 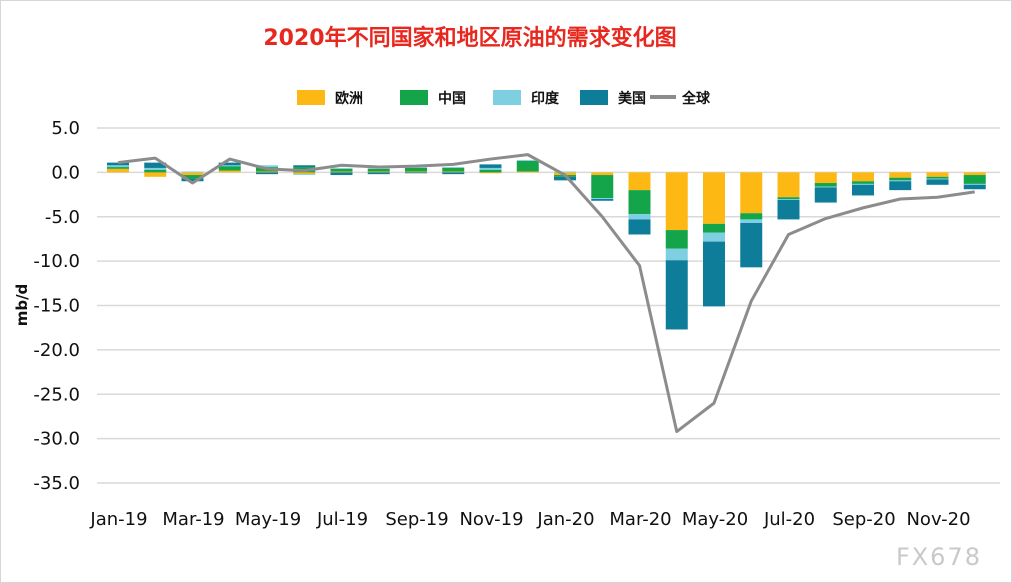 What do you see at coordinates (56, 394) in the screenshot?
I see `y-tick-label: -25.0` at bounding box center [56, 394].